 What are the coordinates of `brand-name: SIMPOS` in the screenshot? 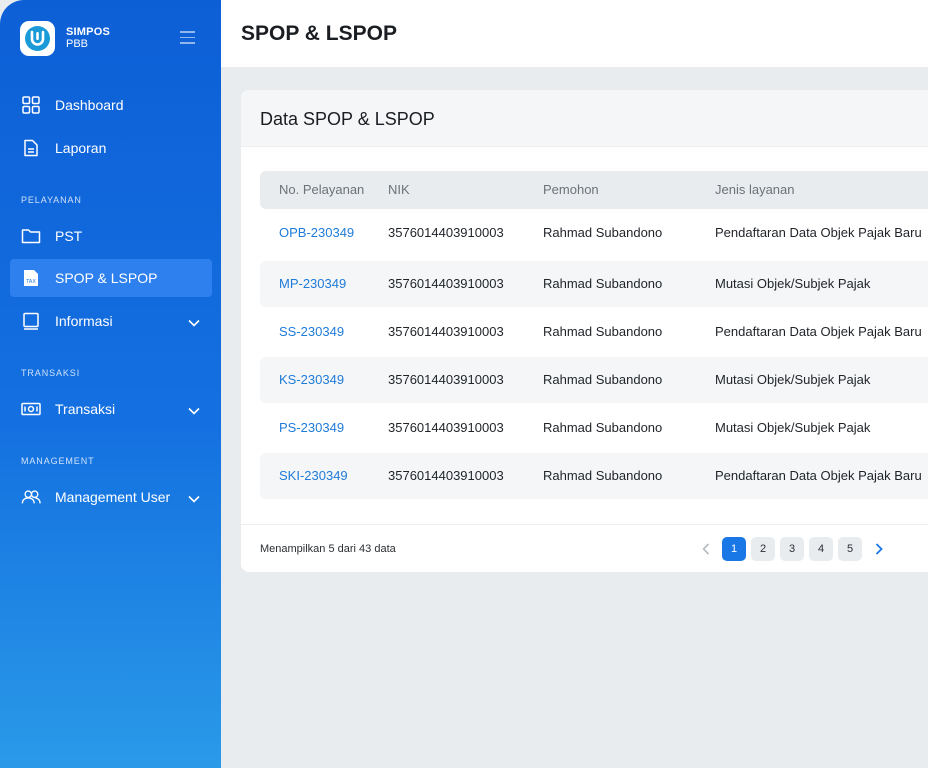 It's located at (88, 32).